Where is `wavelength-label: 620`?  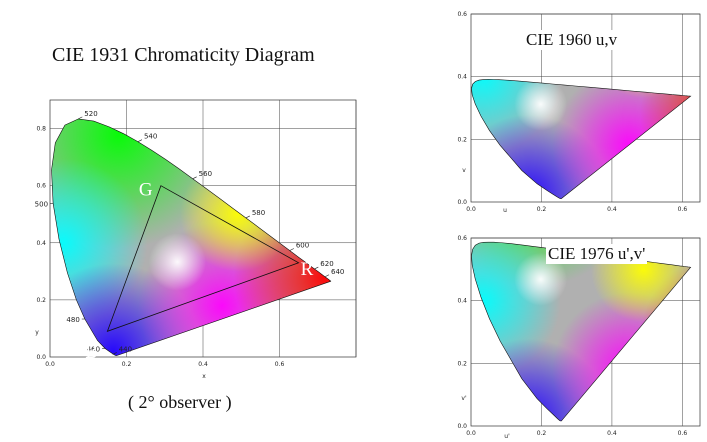 wavelength-label: 620 is located at coordinates (326, 264).